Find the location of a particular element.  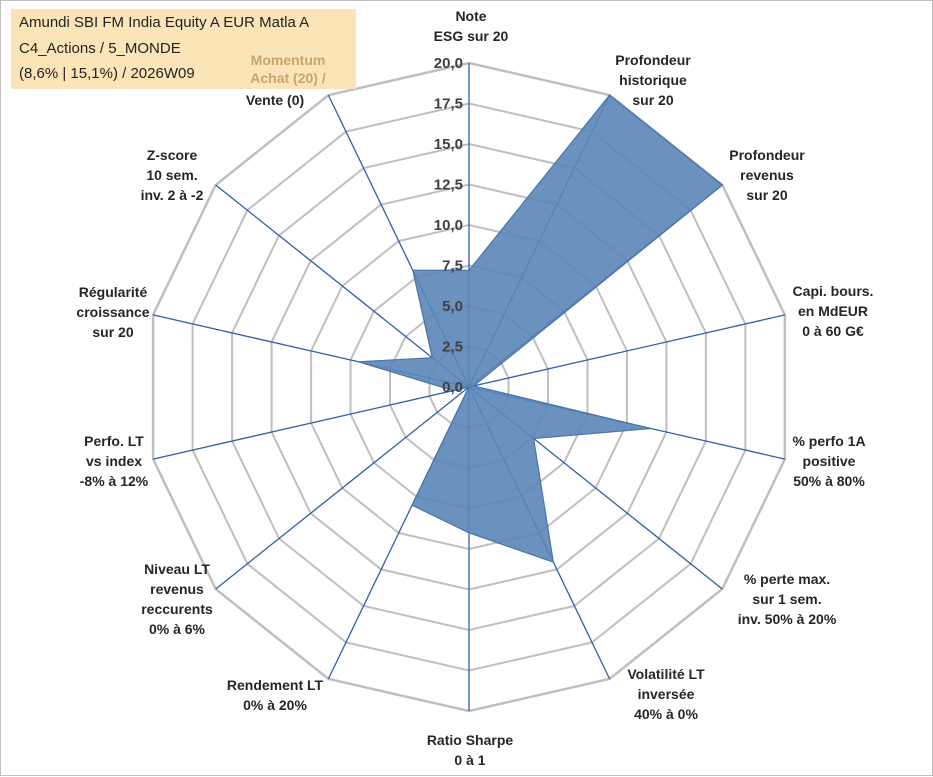

axis-label-3-line-3: sur 20 is located at coordinates (766, 195).